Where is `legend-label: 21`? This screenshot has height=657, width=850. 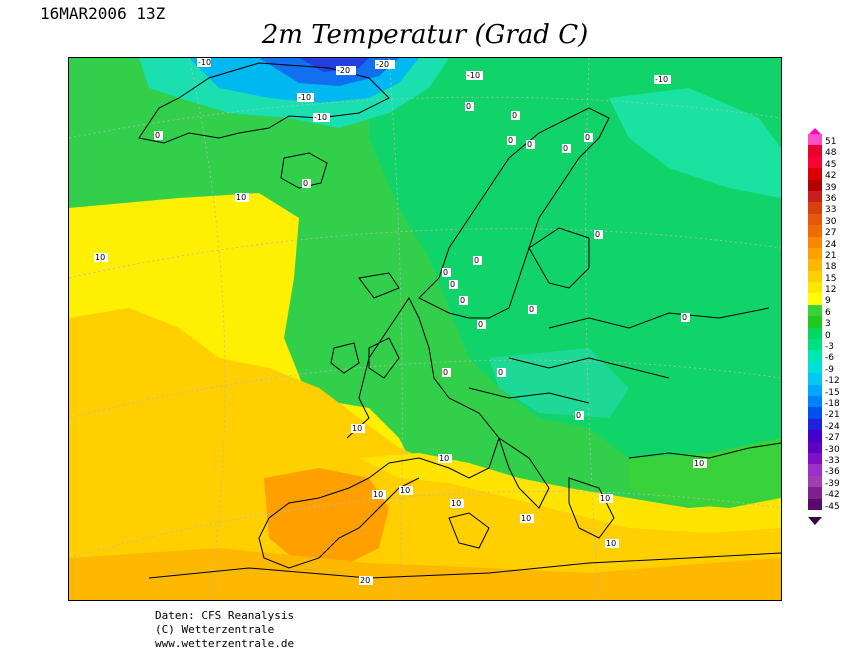
legend-label: 21 is located at coordinates (831, 255).